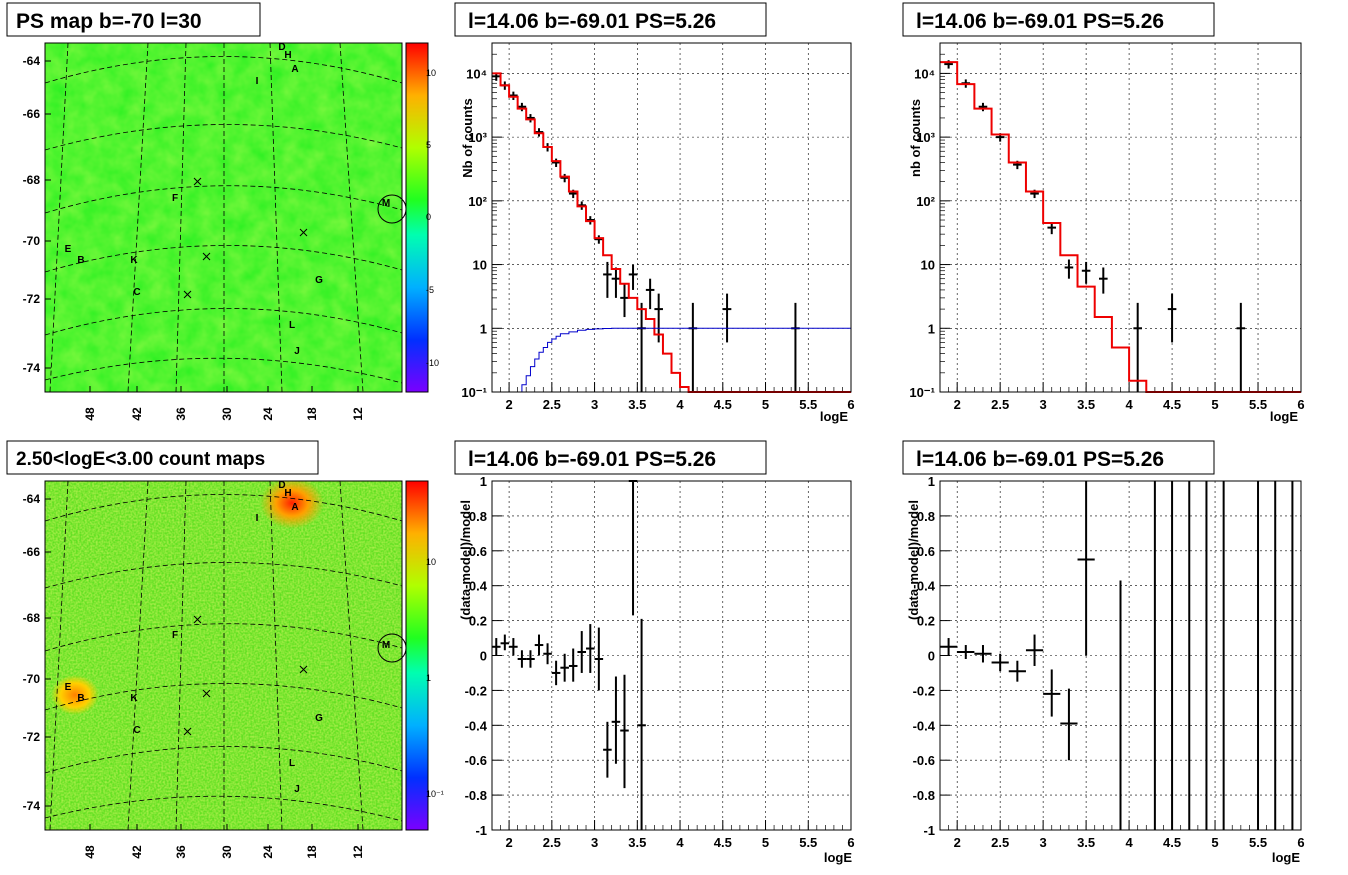 This screenshot has width=1348, height=875. Describe the element at coordinates (1043, 404) in the screenshot. I see `x-tick-label: 3` at that location.